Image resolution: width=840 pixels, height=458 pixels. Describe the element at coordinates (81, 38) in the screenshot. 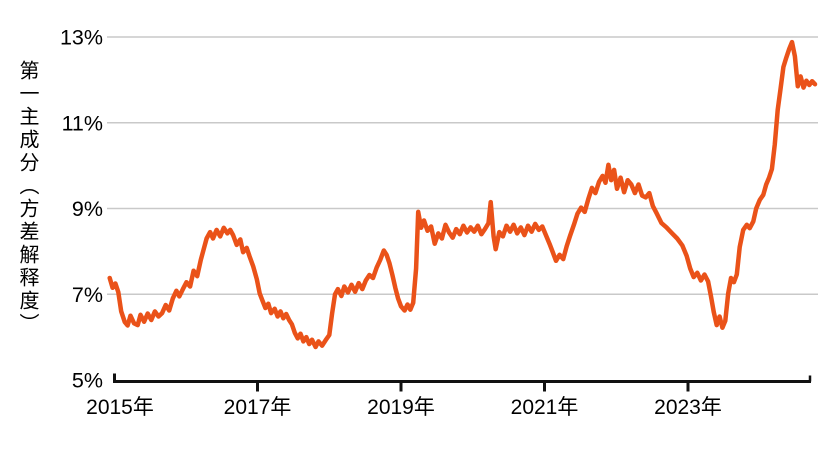

I see `y-tick-label: 13%` at that location.